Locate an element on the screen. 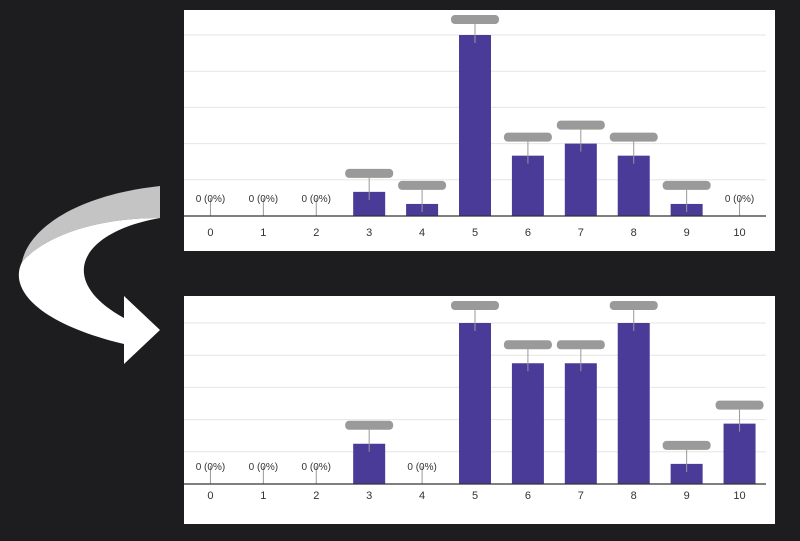 The image size is (800, 541). arrow-lower-body is located at coordinates (89, 291).